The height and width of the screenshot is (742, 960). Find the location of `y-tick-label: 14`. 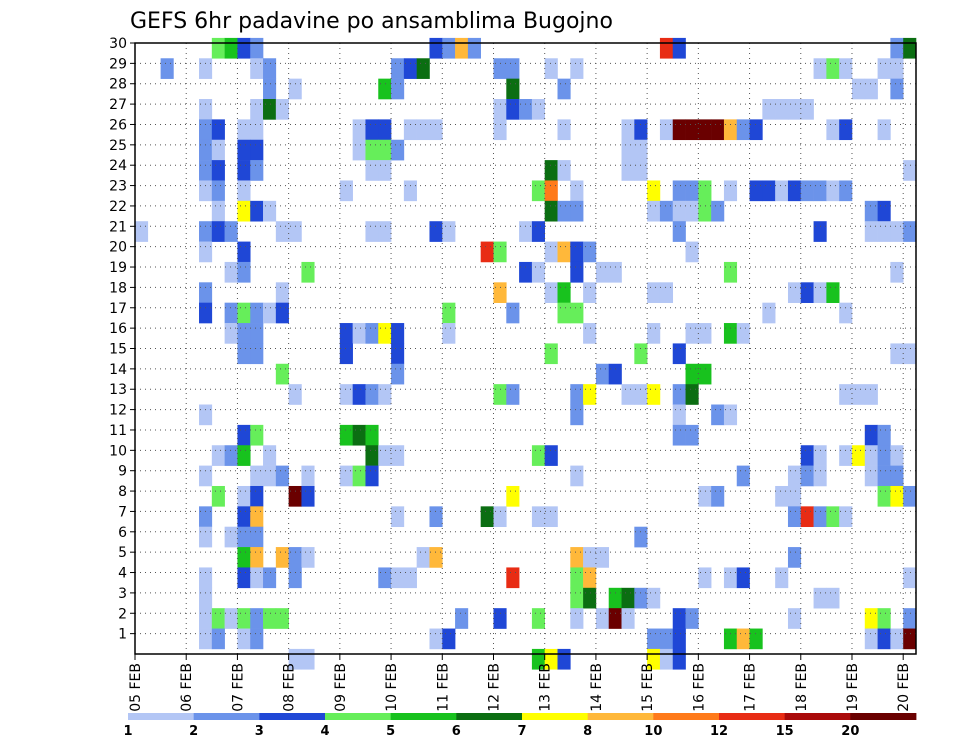

y-tick-label: 14 is located at coordinates (118, 370).